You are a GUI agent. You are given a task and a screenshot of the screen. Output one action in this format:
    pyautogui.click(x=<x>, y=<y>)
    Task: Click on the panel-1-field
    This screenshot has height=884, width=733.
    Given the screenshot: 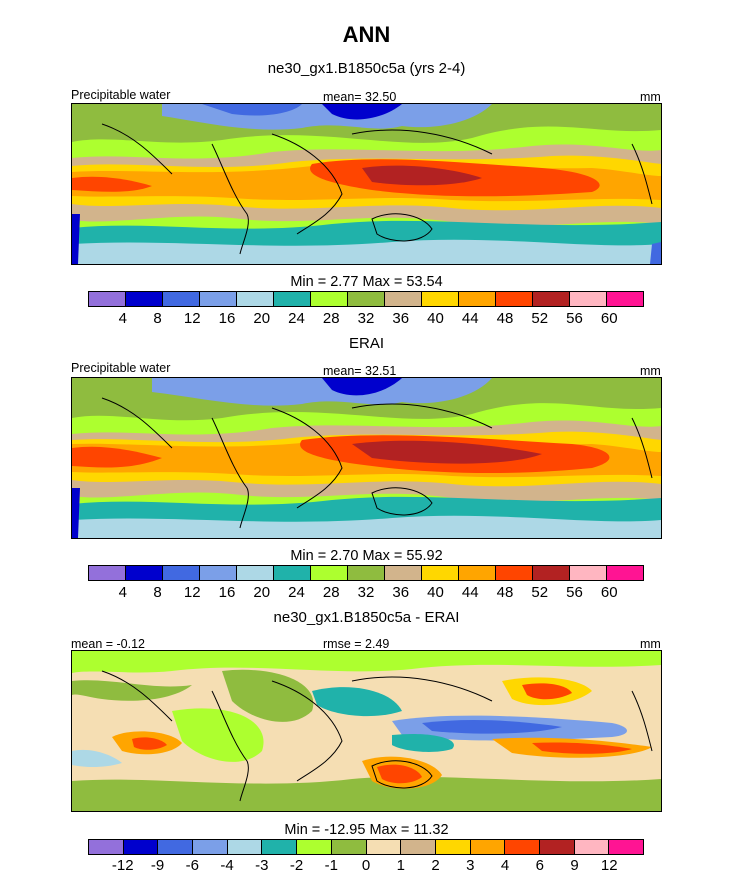 What is the action you would take?
    pyautogui.click(x=366, y=184)
    